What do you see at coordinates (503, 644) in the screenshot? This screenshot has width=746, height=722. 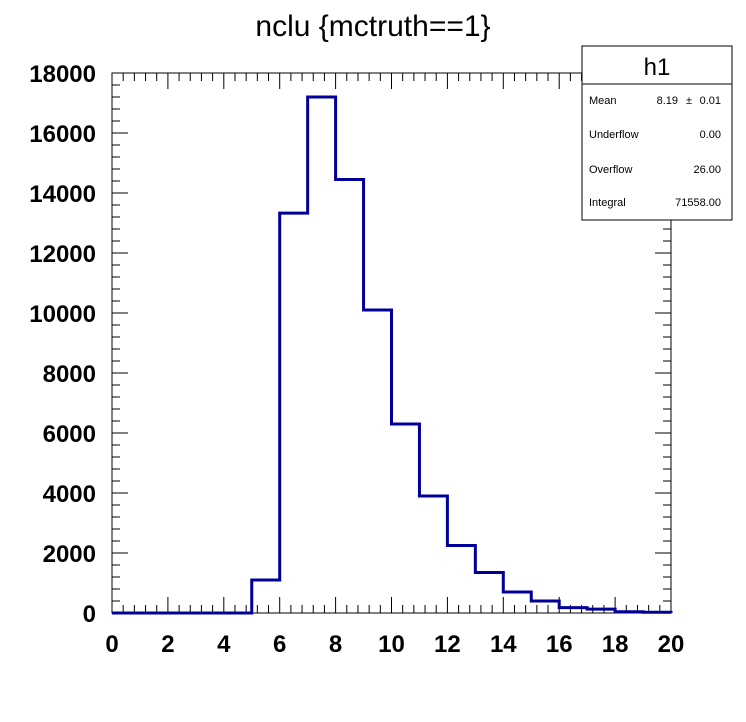 I see `x-tick-label: 14` at bounding box center [503, 644].